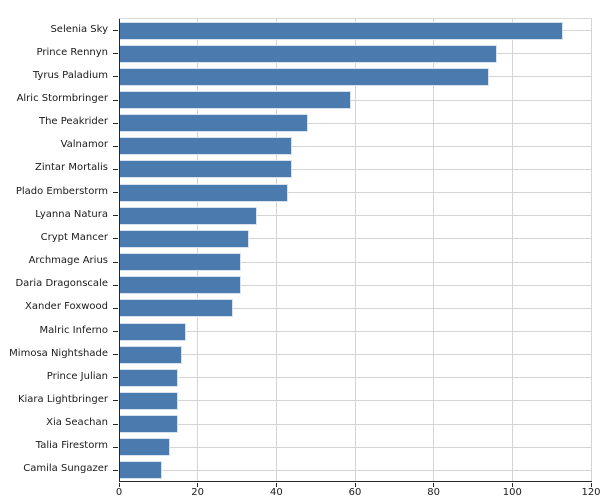 This screenshot has width=602, height=502. I want to click on y-axis-label: Malric Inferno, so click(73, 330).